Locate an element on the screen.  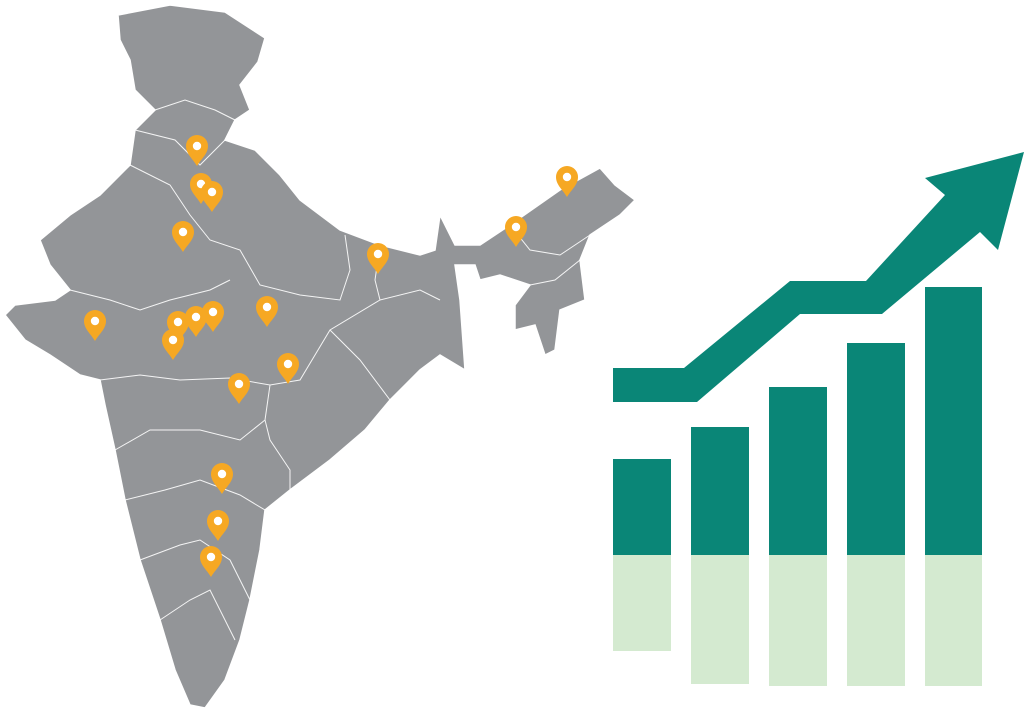
bars-light is located at coordinates (797, 620).